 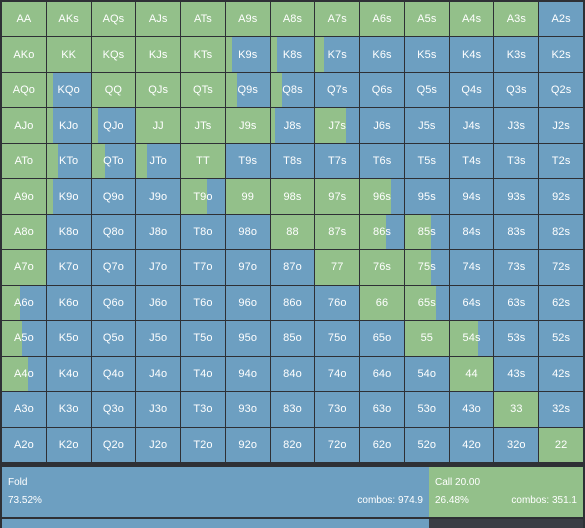 What do you see at coordinates (292, 444) in the screenshot?
I see `hand-cell-82o: 82o` at bounding box center [292, 444].